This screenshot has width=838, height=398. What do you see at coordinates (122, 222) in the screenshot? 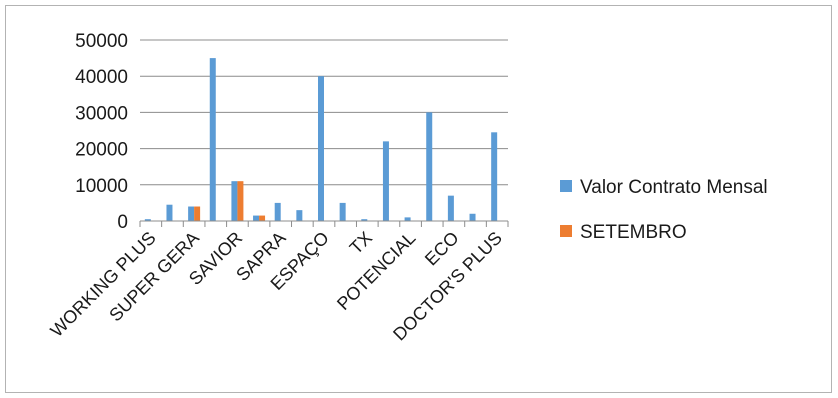
I see `y-tick-label: 0` at bounding box center [122, 222].